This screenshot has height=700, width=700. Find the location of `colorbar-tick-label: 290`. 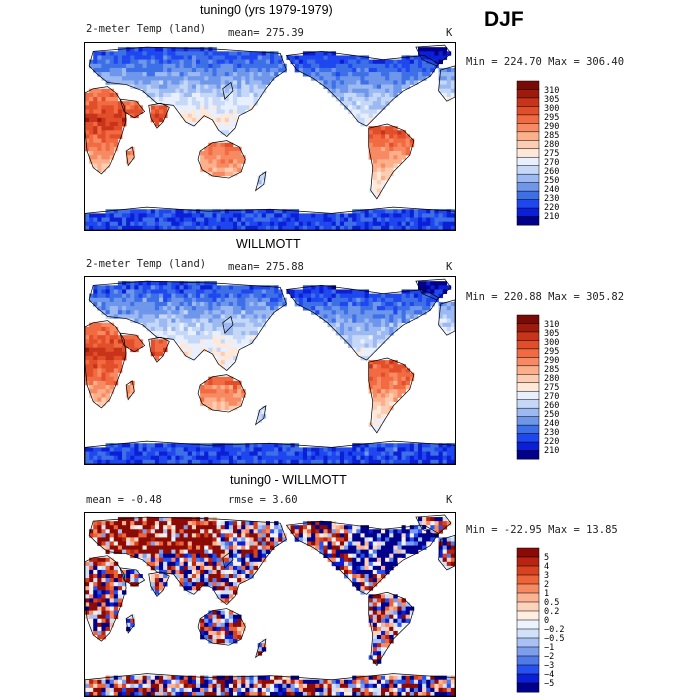

colorbar-tick-label: 290 is located at coordinates (551, 361).